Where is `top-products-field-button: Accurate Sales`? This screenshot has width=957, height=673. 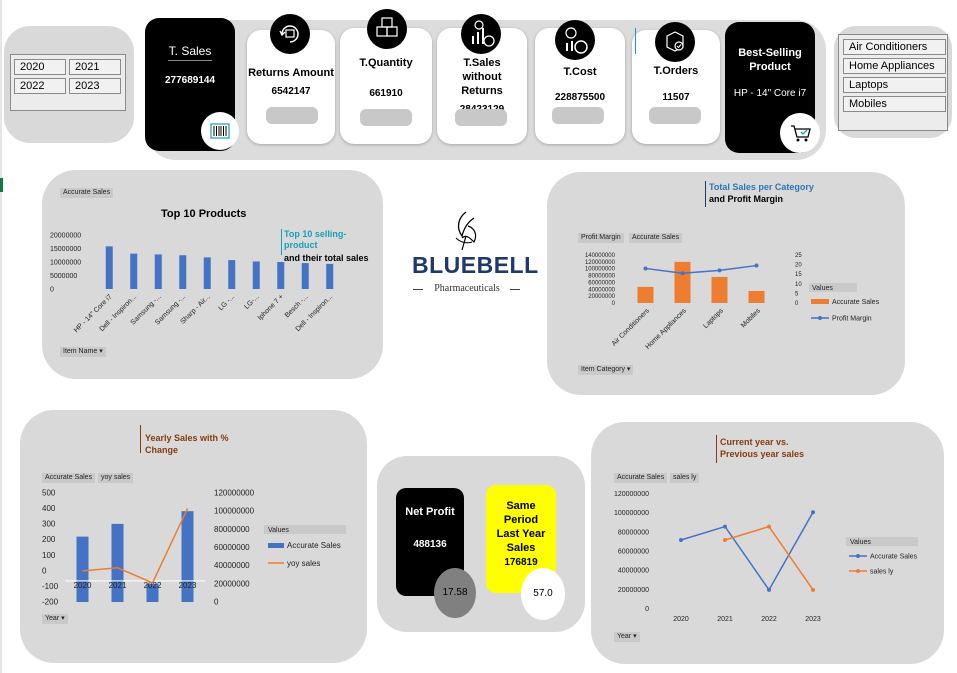
top-products-field-button: Accurate Sales is located at coordinates (87, 193).